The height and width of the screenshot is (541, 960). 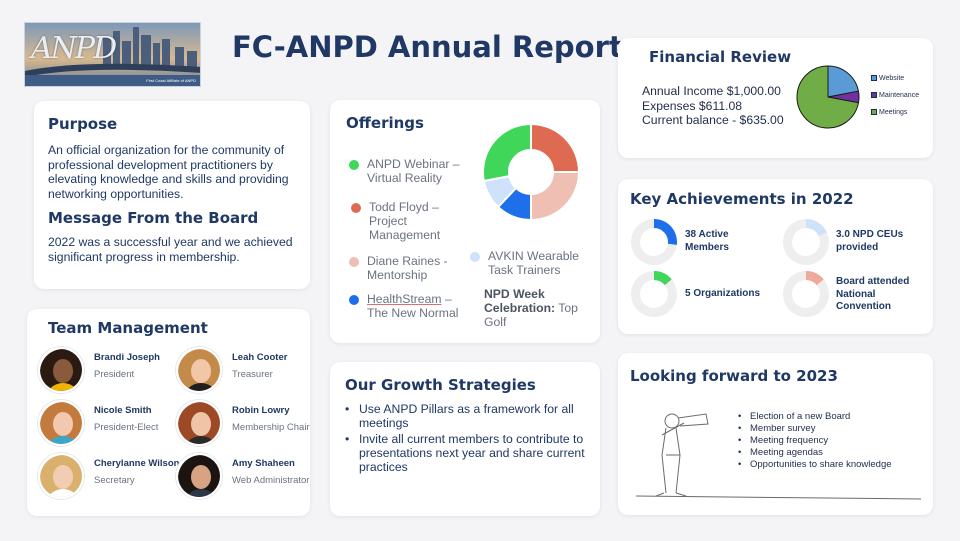 What do you see at coordinates (713, 120) in the screenshot?
I see `current-balance: Current balance - $635.00` at bounding box center [713, 120].